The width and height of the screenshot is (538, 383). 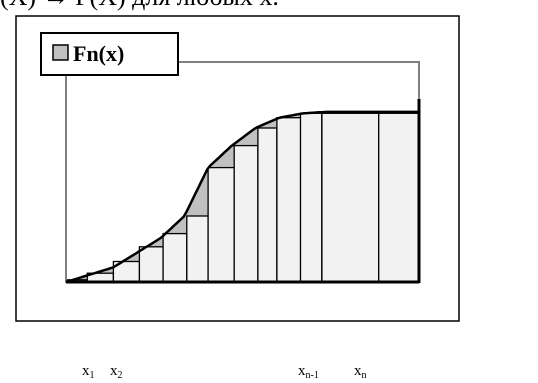 I want to click on x-label-2: x2, so click(x=116, y=370).